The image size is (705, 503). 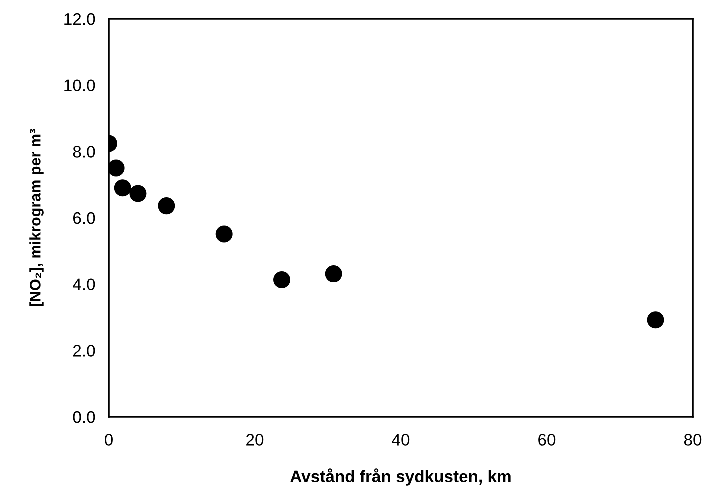 What do you see at coordinates (84, 351) in the screenshot?
I see `y-tick-label: 2.0` at bounding box center [84, 351].